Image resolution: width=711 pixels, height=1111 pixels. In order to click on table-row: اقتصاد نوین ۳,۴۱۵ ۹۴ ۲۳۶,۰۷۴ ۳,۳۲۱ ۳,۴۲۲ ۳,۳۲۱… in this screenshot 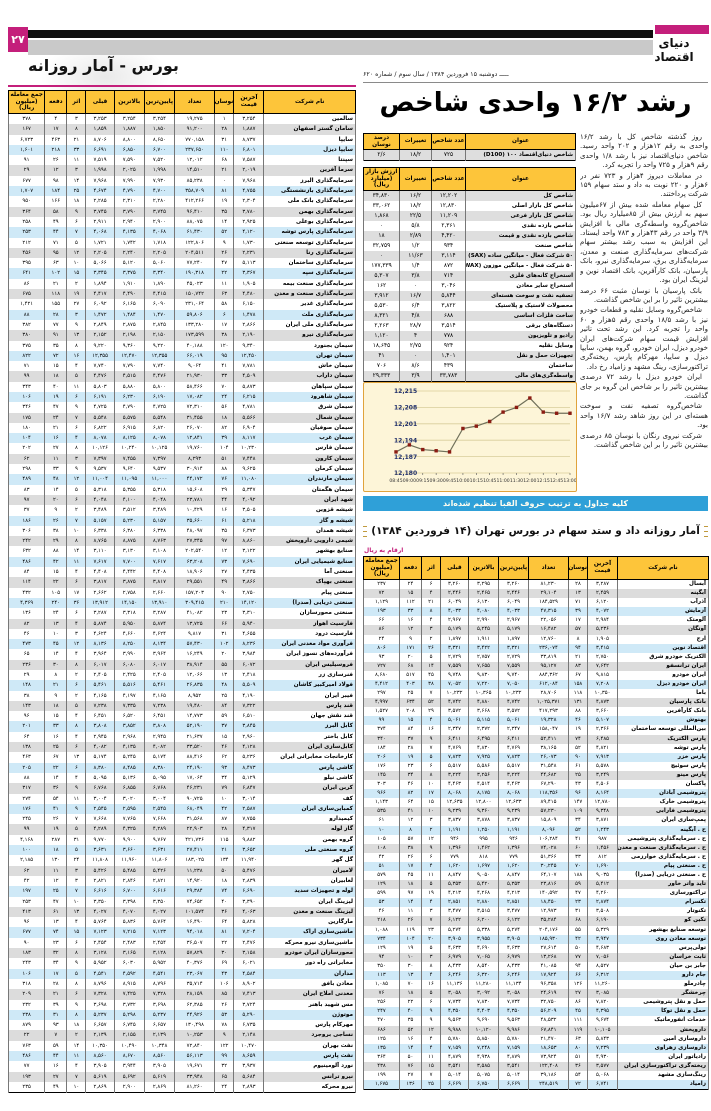, I will do `click(536, 648)`.